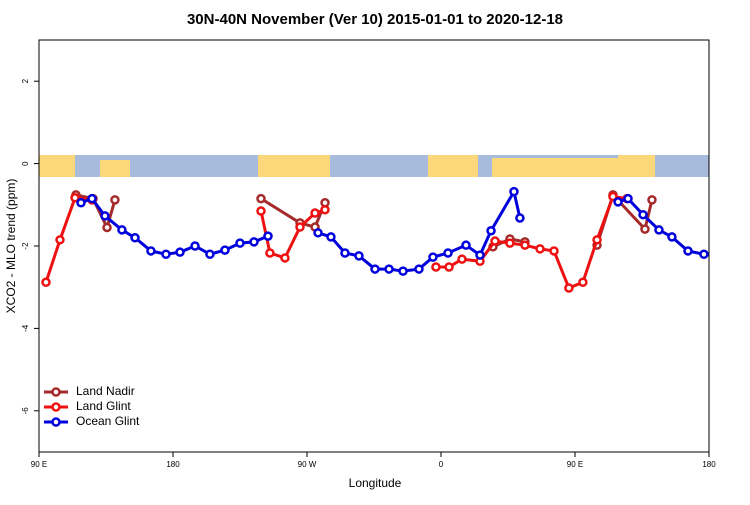  Describe the element at coordinates (307, 464) in the screenshot. I see `x-tick-label: 90 W` at that location.